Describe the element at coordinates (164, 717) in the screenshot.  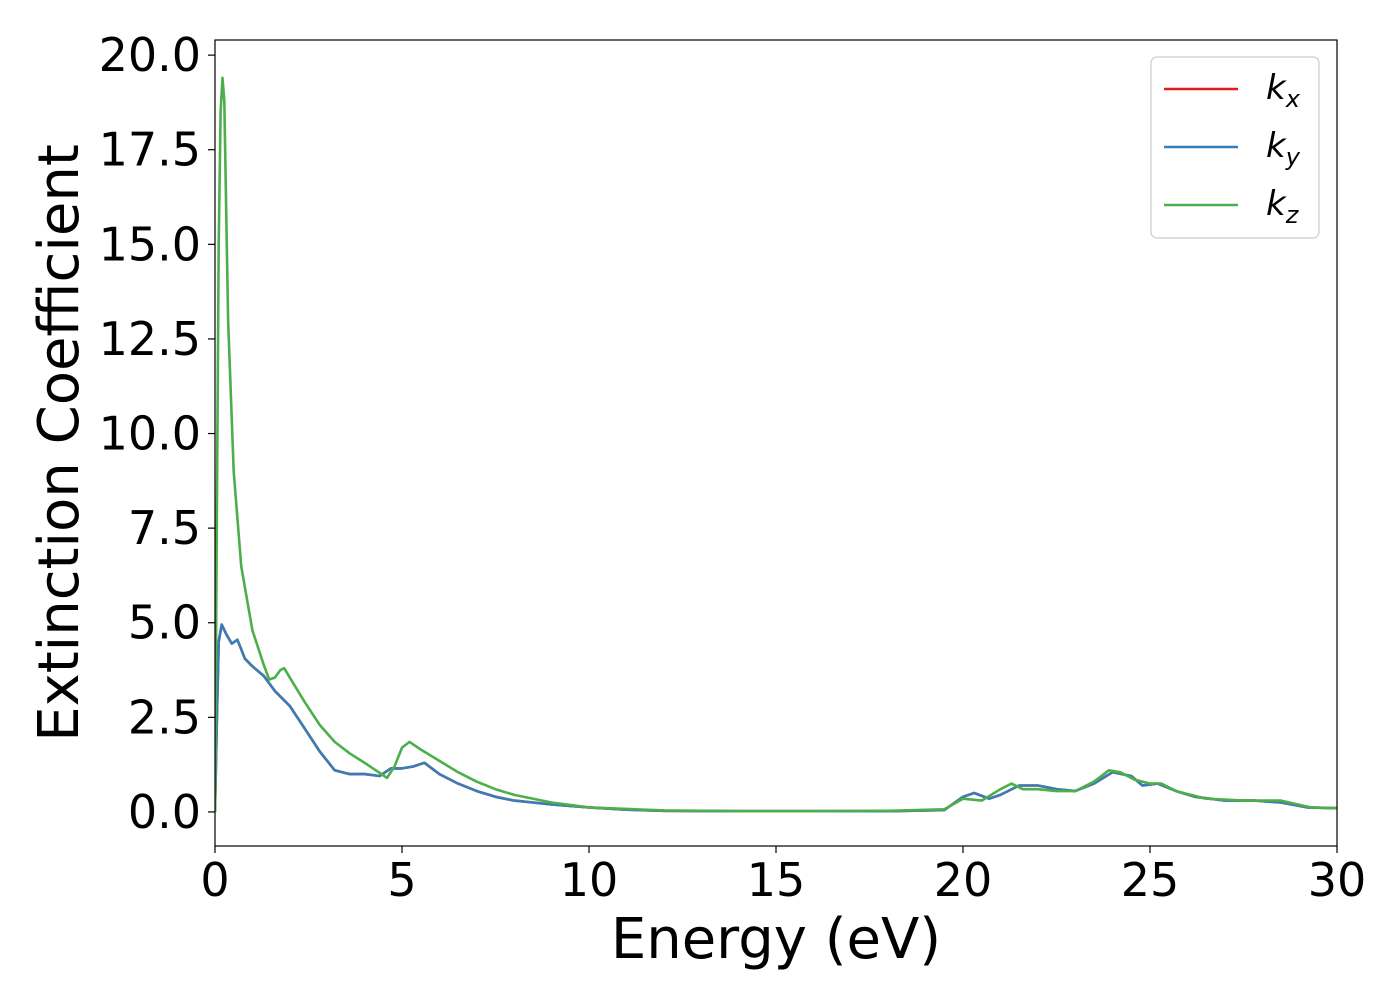
I see `y-tick-label: 2.5` at that location.